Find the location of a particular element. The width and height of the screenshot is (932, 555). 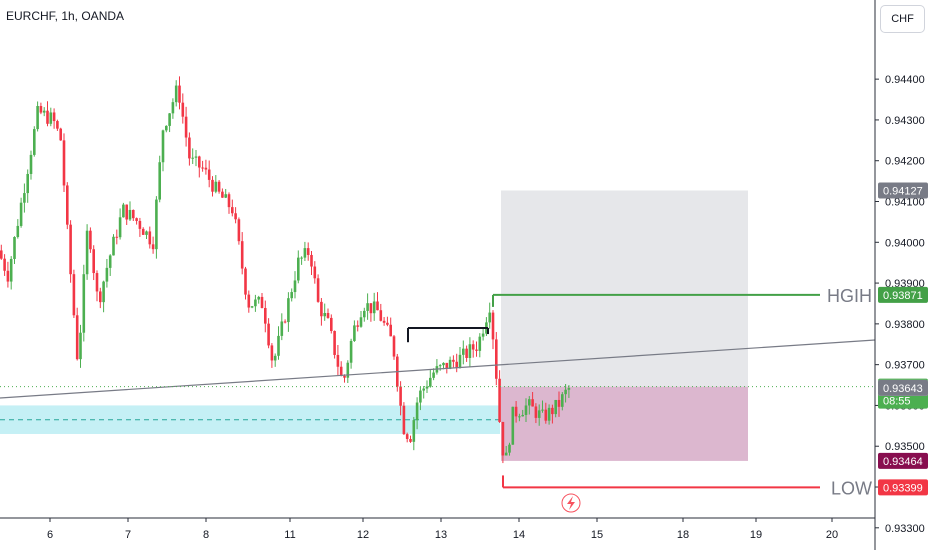

currency-button: CHF is located at coordinates (902, 19).